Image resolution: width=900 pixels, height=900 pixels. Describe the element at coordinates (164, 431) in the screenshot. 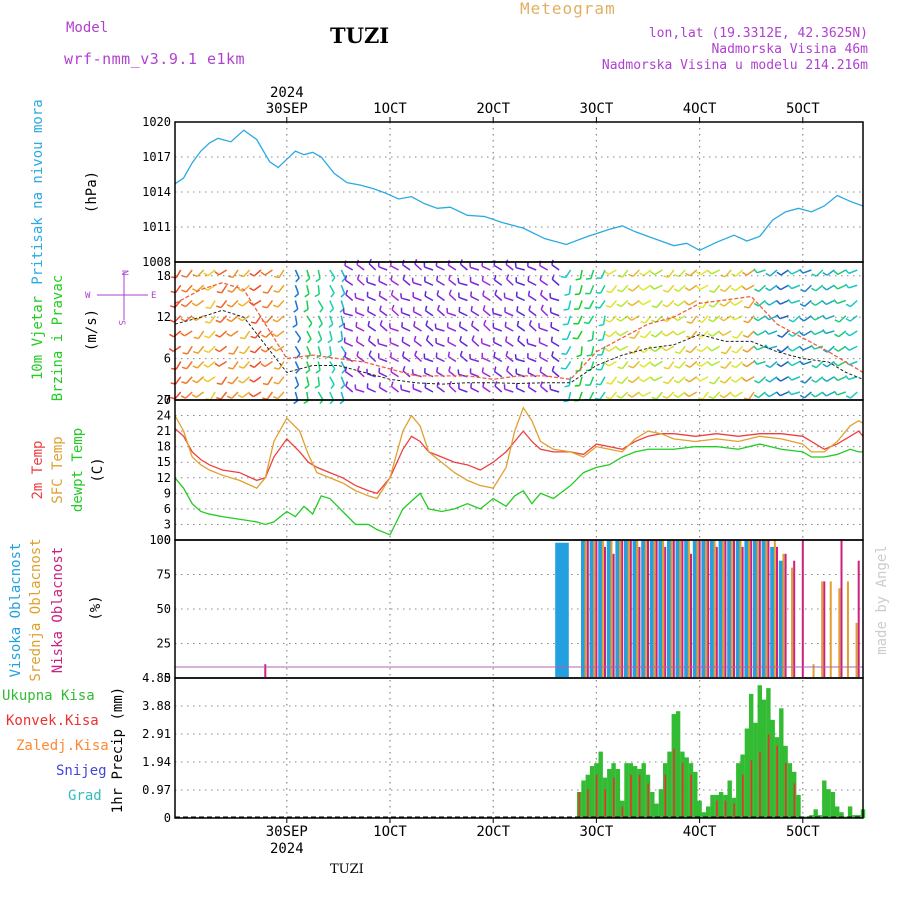

I see `temp-tick-label: 21` at that location.